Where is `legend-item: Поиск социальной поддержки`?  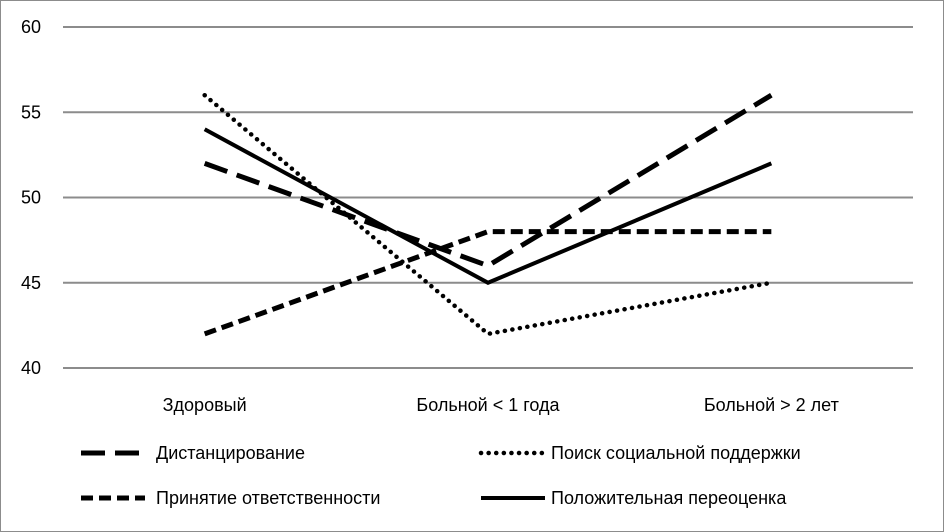
legend-item: Поиск социальной поддержки is located at coordinates (639, 453).